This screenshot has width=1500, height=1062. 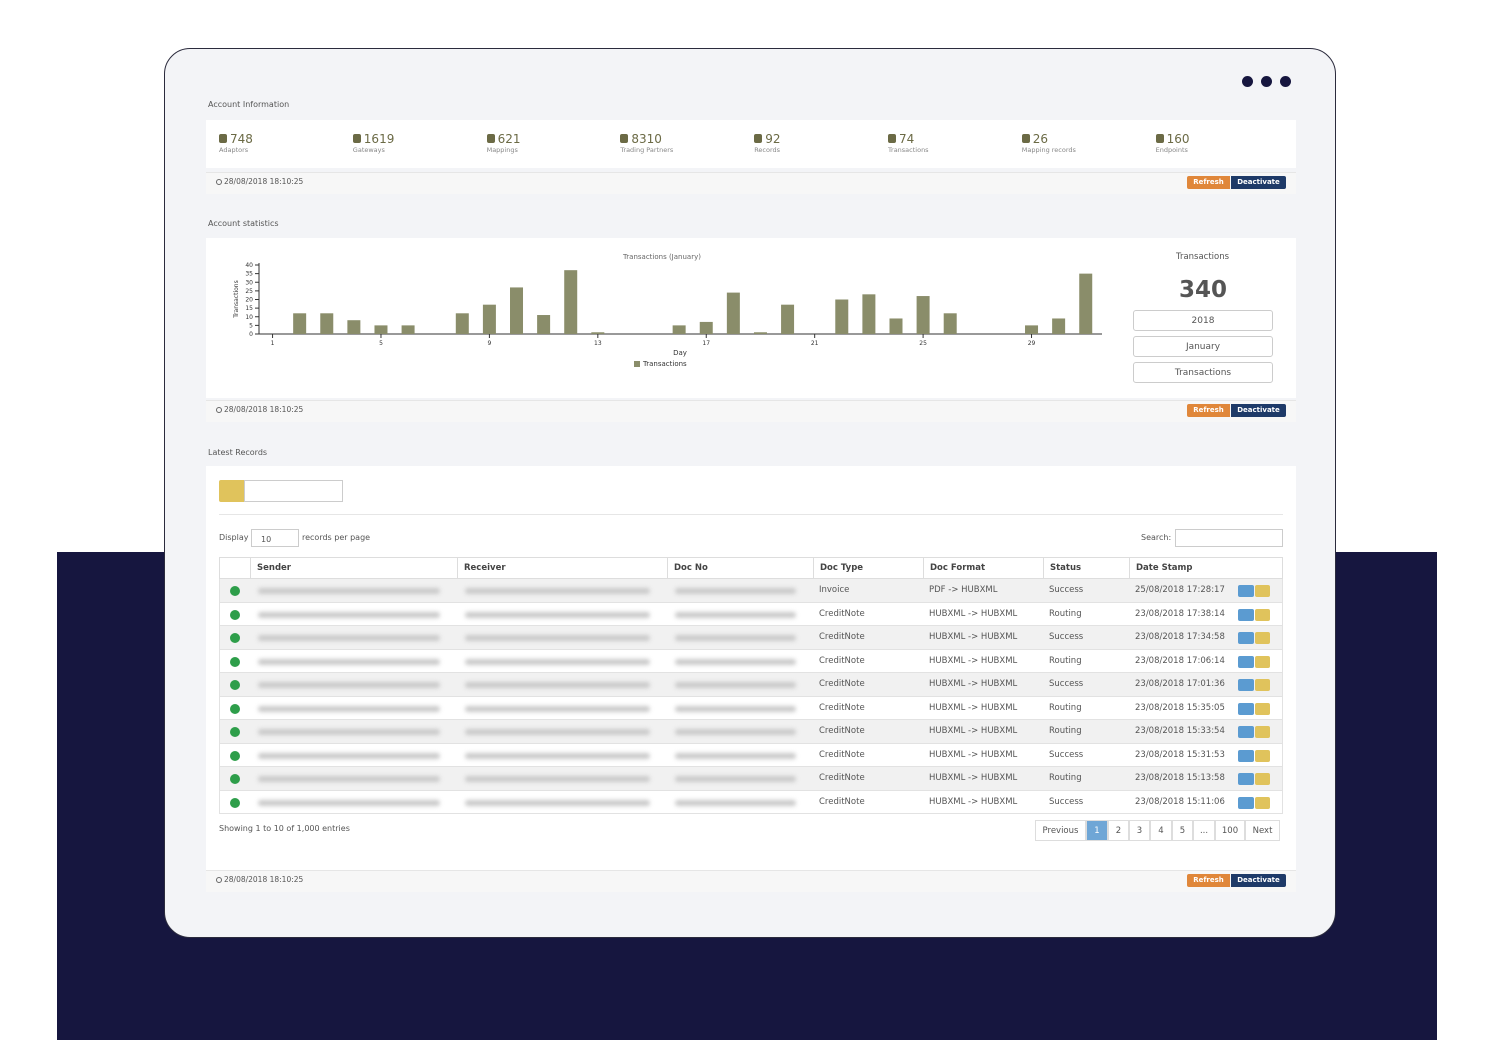 I want to click on x-axis-label: Day, so click(x=680, y=353).